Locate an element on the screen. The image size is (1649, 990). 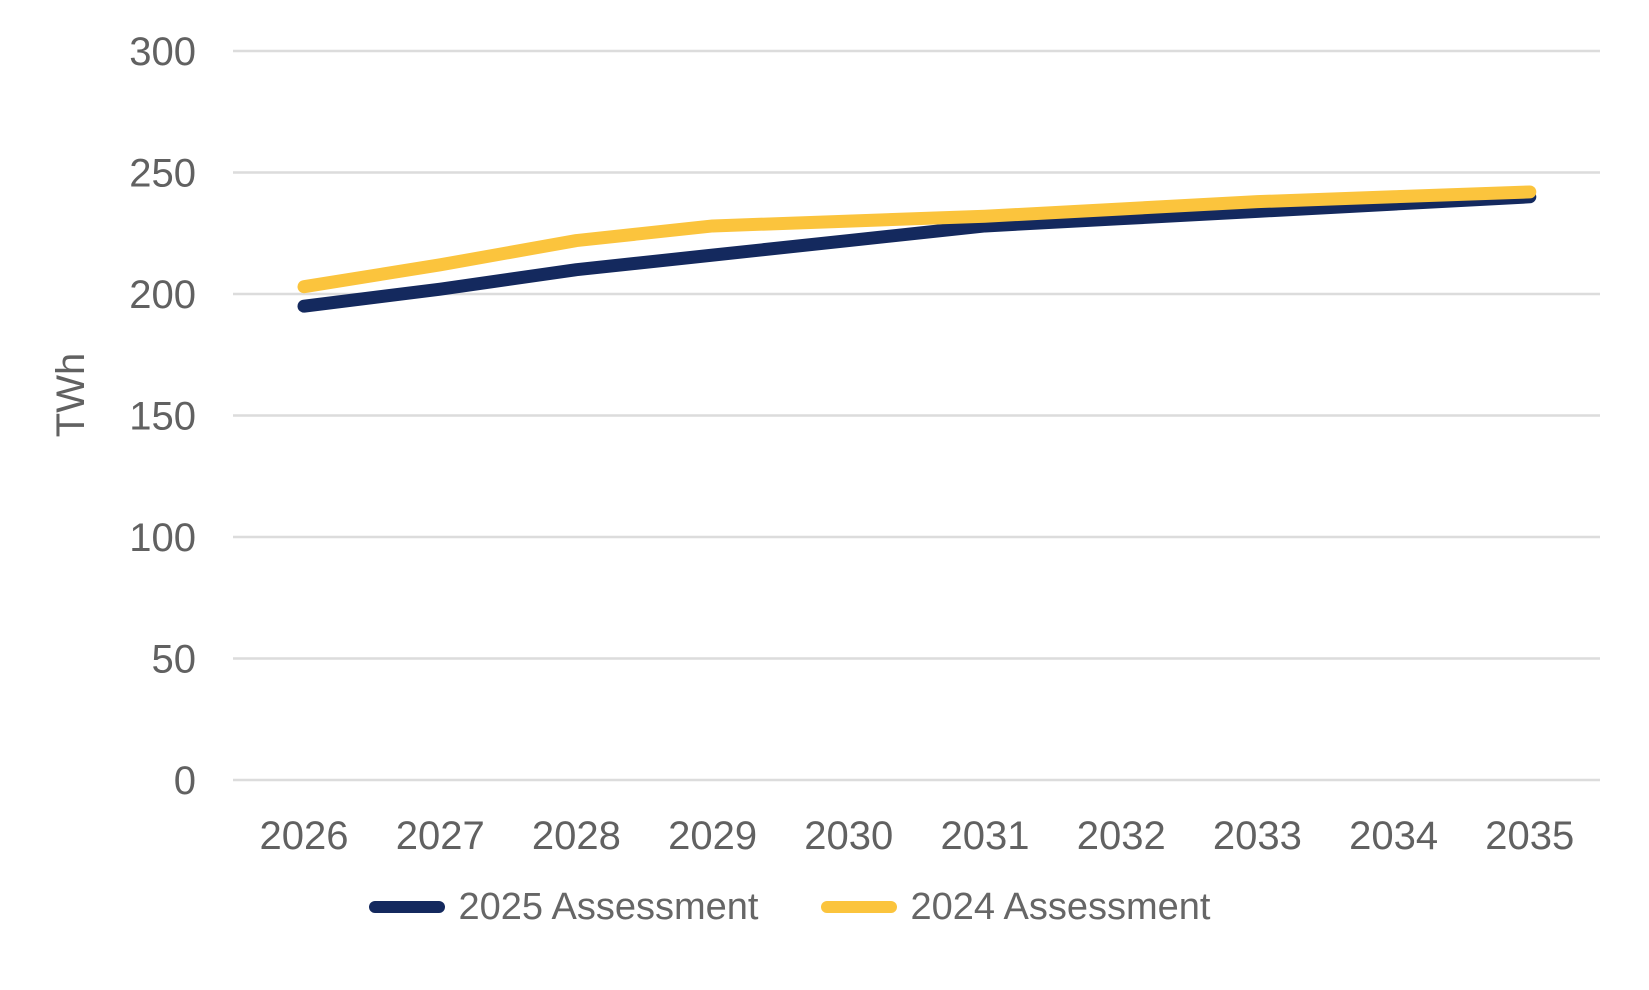
legend-item-2024-assessment: 2024 Assessment is located at coordinates (1015, 907).